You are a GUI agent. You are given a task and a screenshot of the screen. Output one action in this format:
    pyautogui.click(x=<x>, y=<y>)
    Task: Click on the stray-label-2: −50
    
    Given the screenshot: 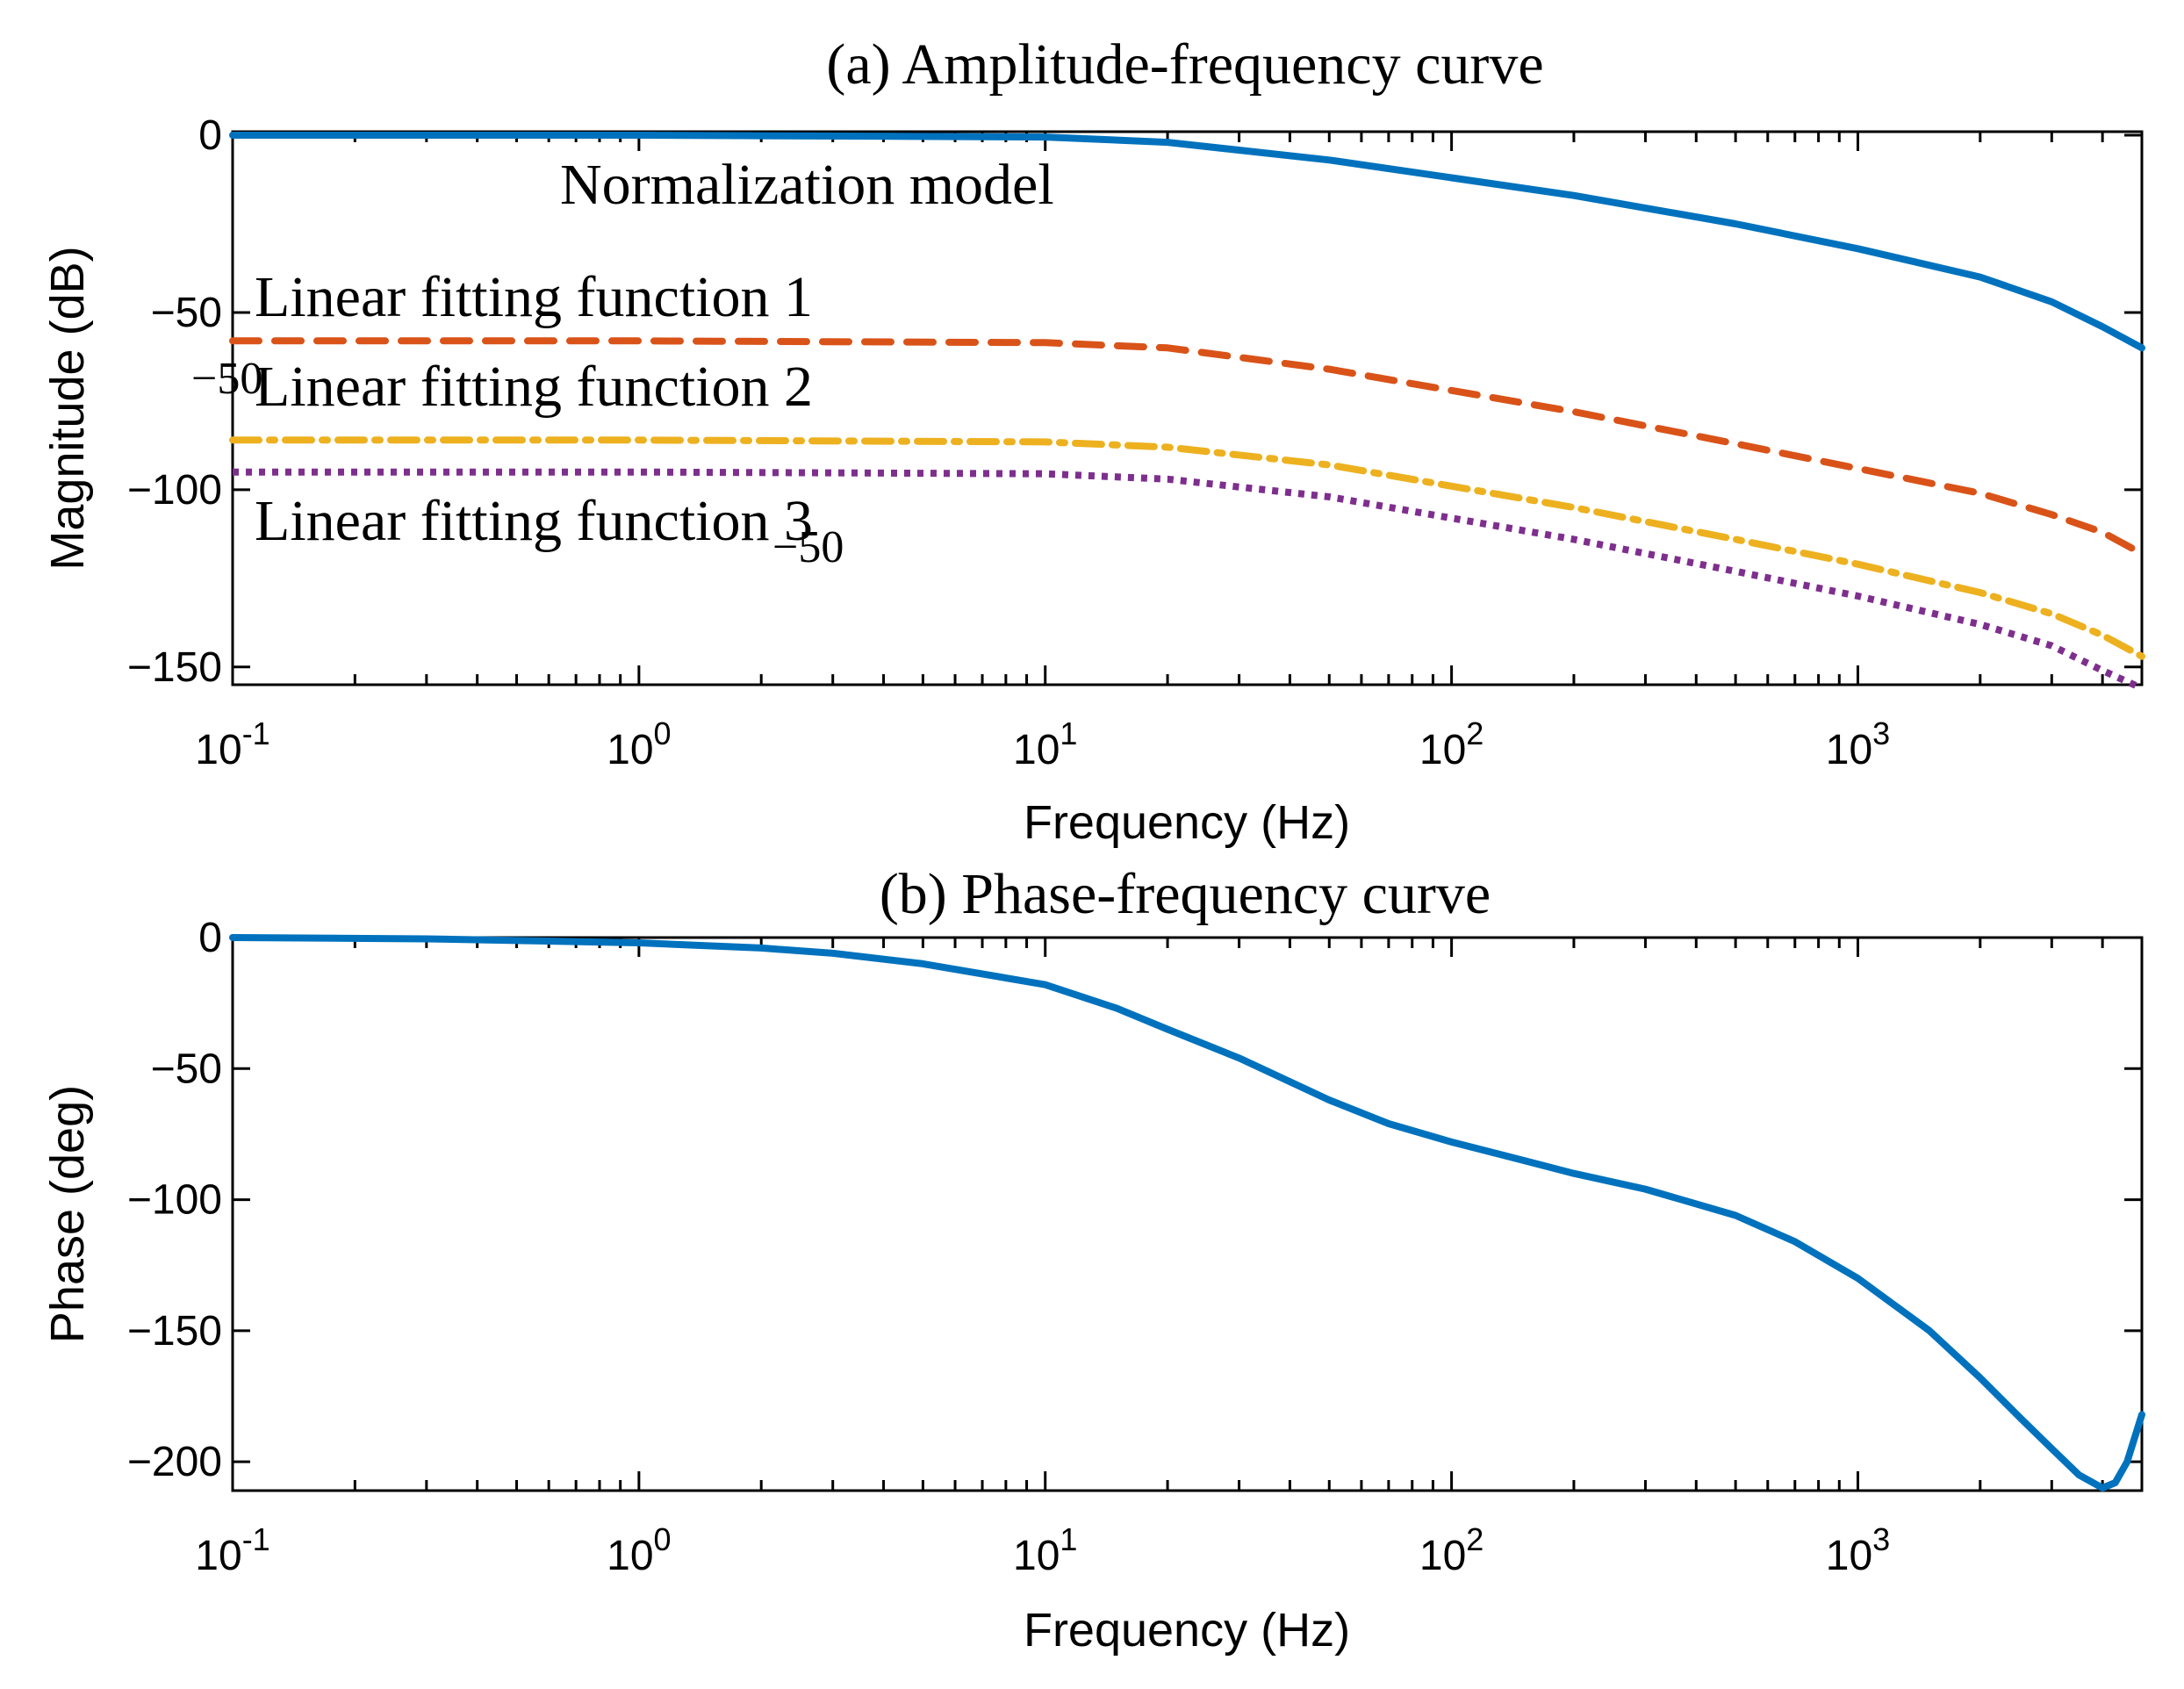 What is the action you would take?
    pyautogui.click(x=808, y=547)
    